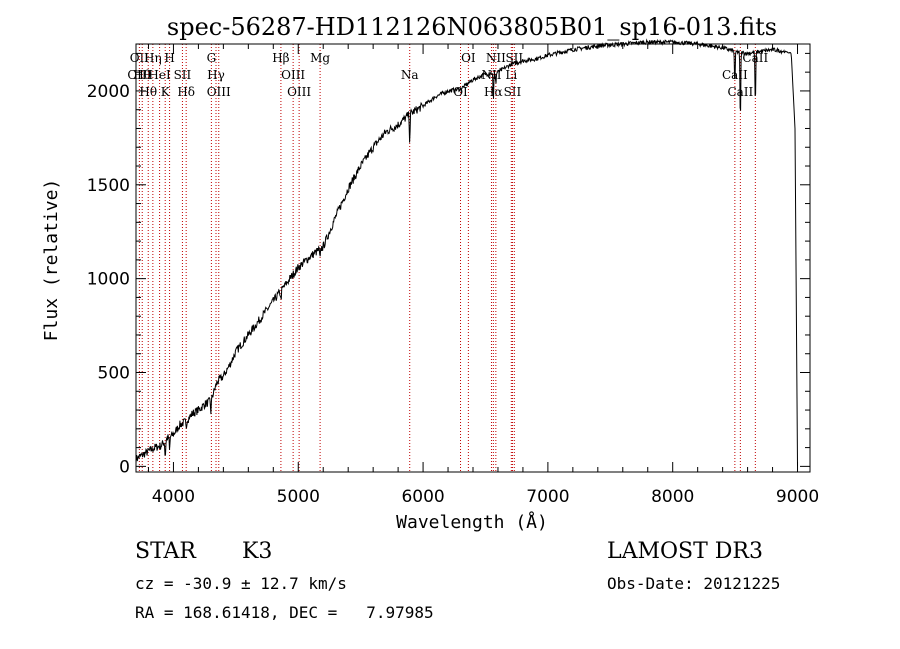 This screenshot has height=649, width=900. I want to click on line-marker-label: Hη, so click(153, 58).